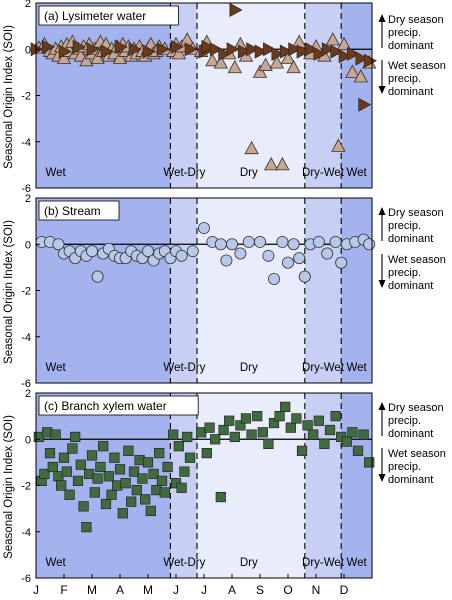  Describe the element at coordinates (9, 487) in the screenshot. I see `y-axis-label-c: Seasonal Origin Index (SOI)` at that location.